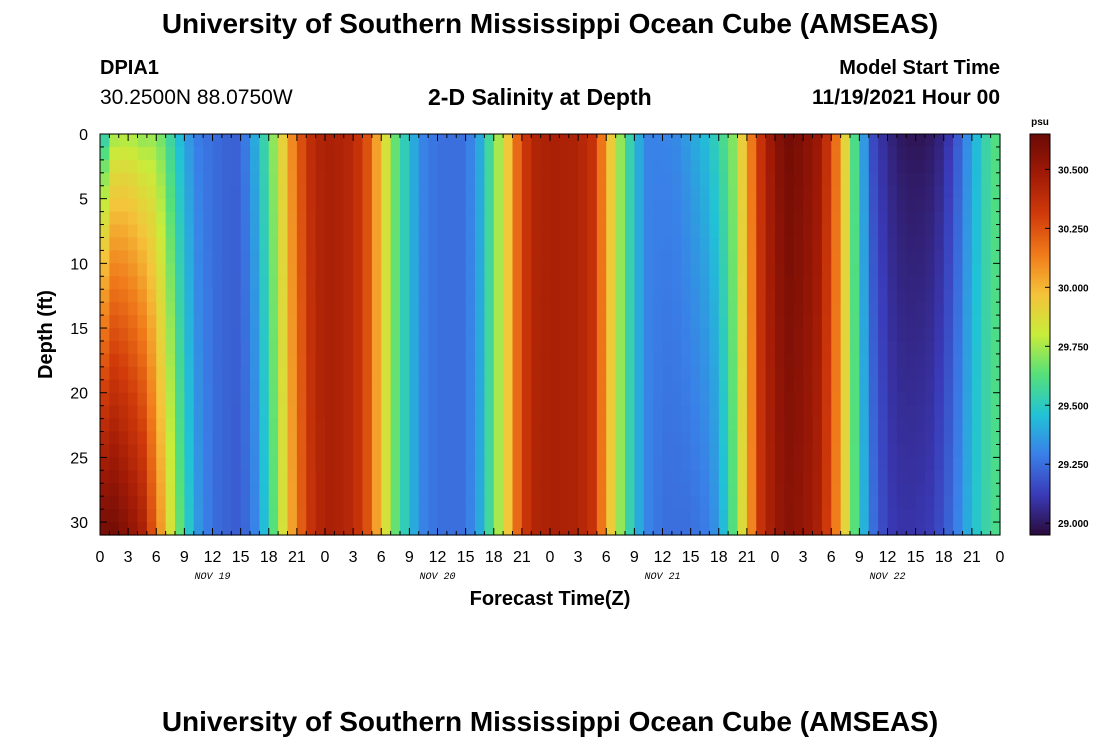 The height and width of the screenshot is (750, 1100). Describe the element at coordinates (1073, 170) in the screenshot. I see `colorbar-tick-label: 30.500` at that location.